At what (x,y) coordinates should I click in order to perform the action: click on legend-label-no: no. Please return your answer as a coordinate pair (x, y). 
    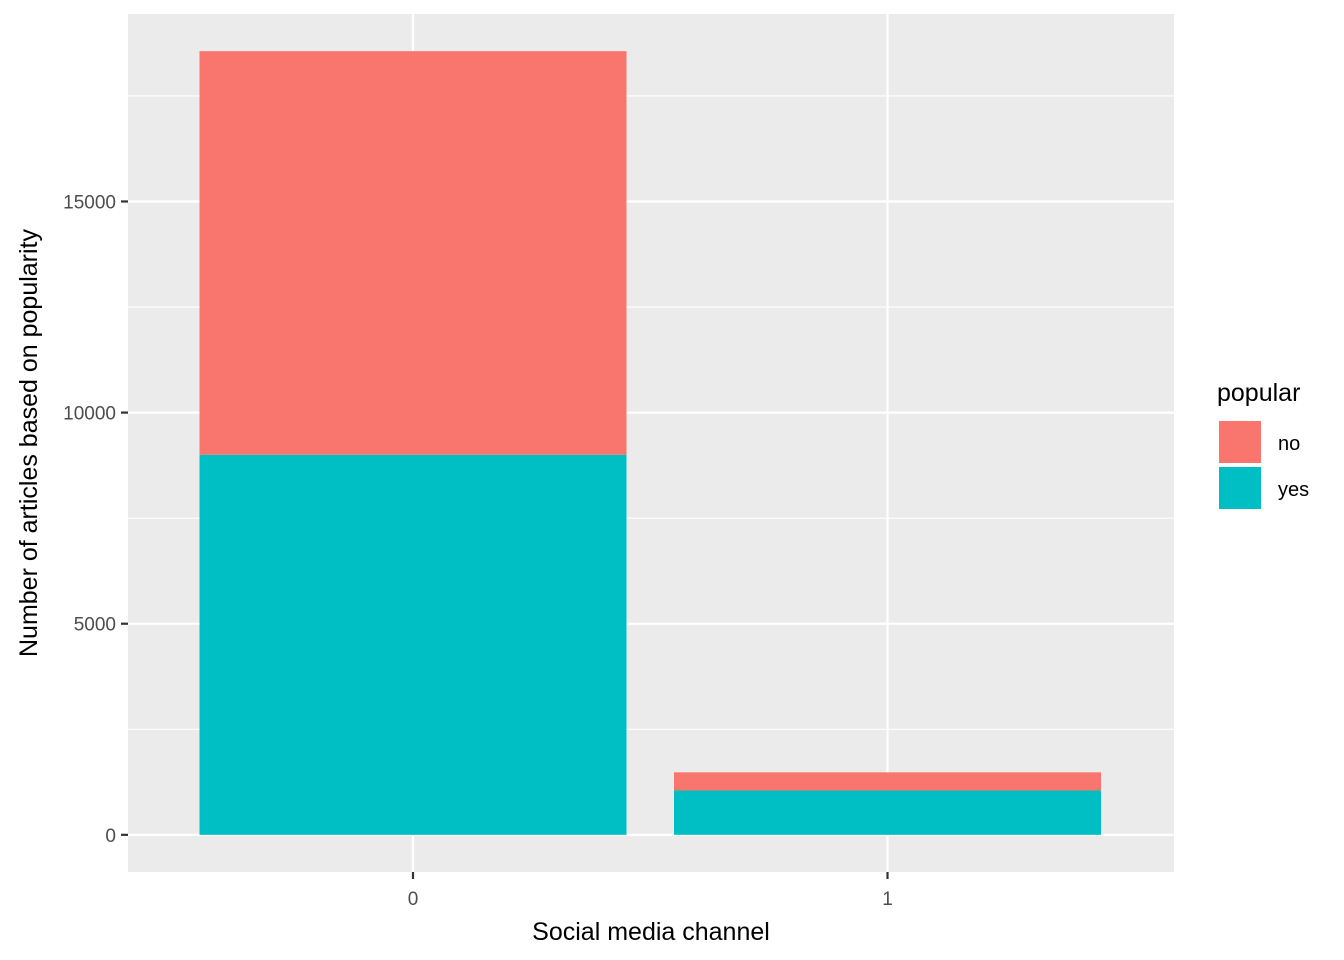
    Looking at the image, I should click on (1289, 444).